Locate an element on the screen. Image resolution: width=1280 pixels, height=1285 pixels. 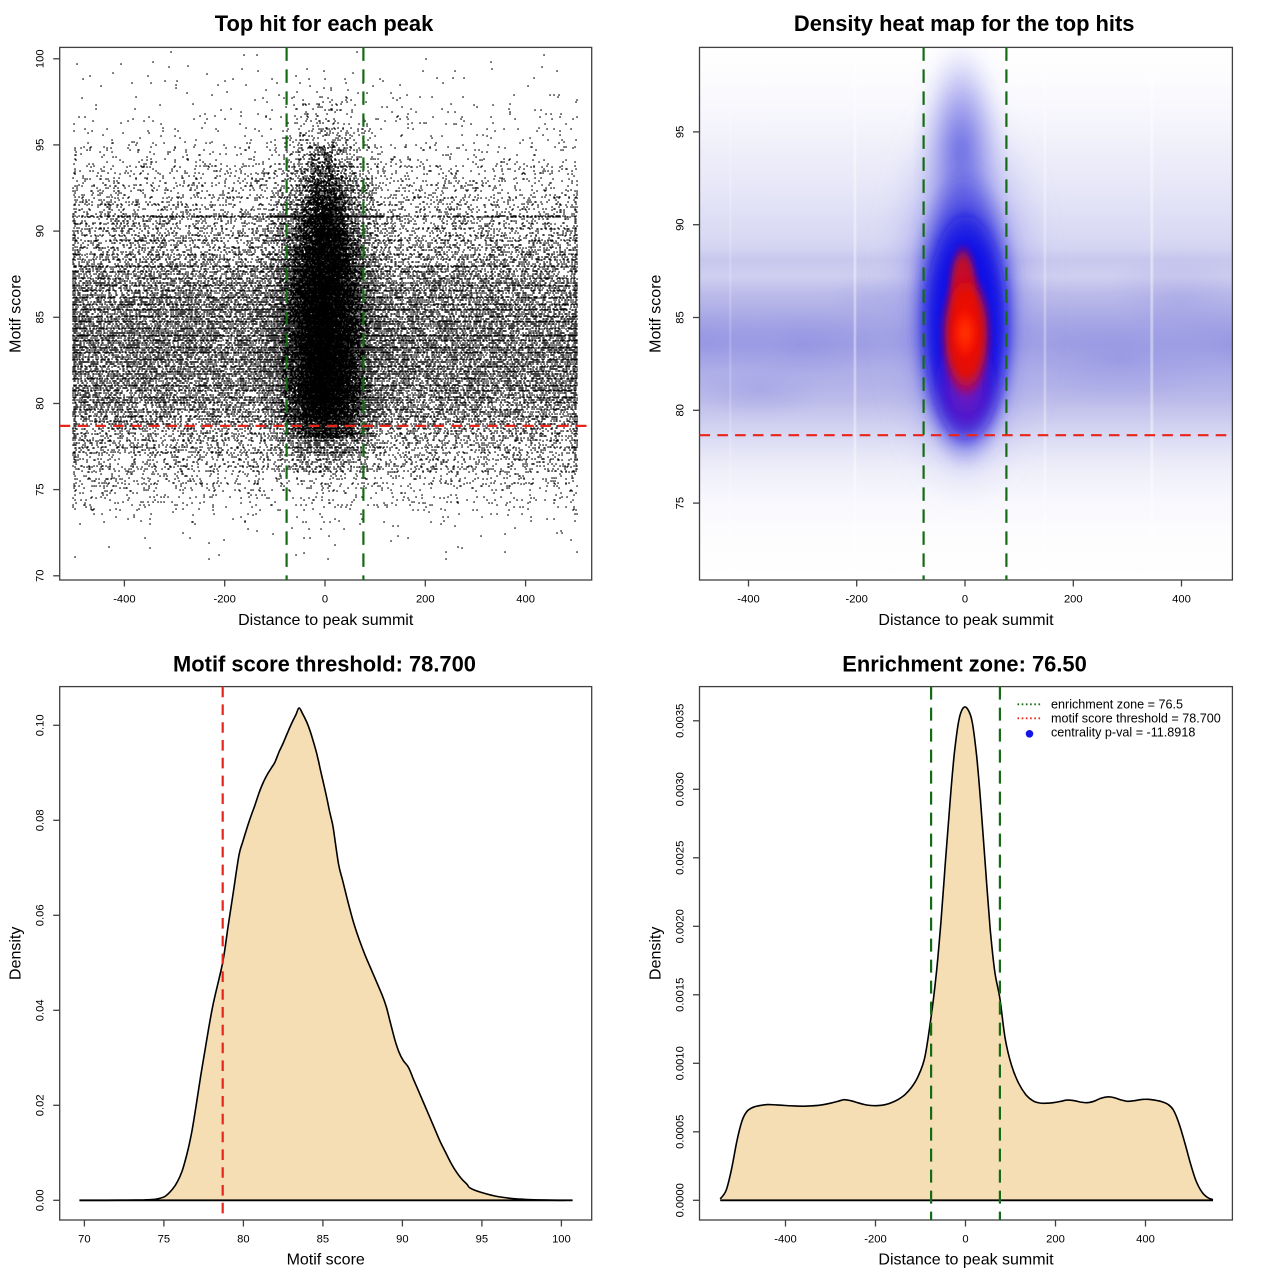
svg-text: enrichment zone = 76.5 is located at coordinates (1117, 705).